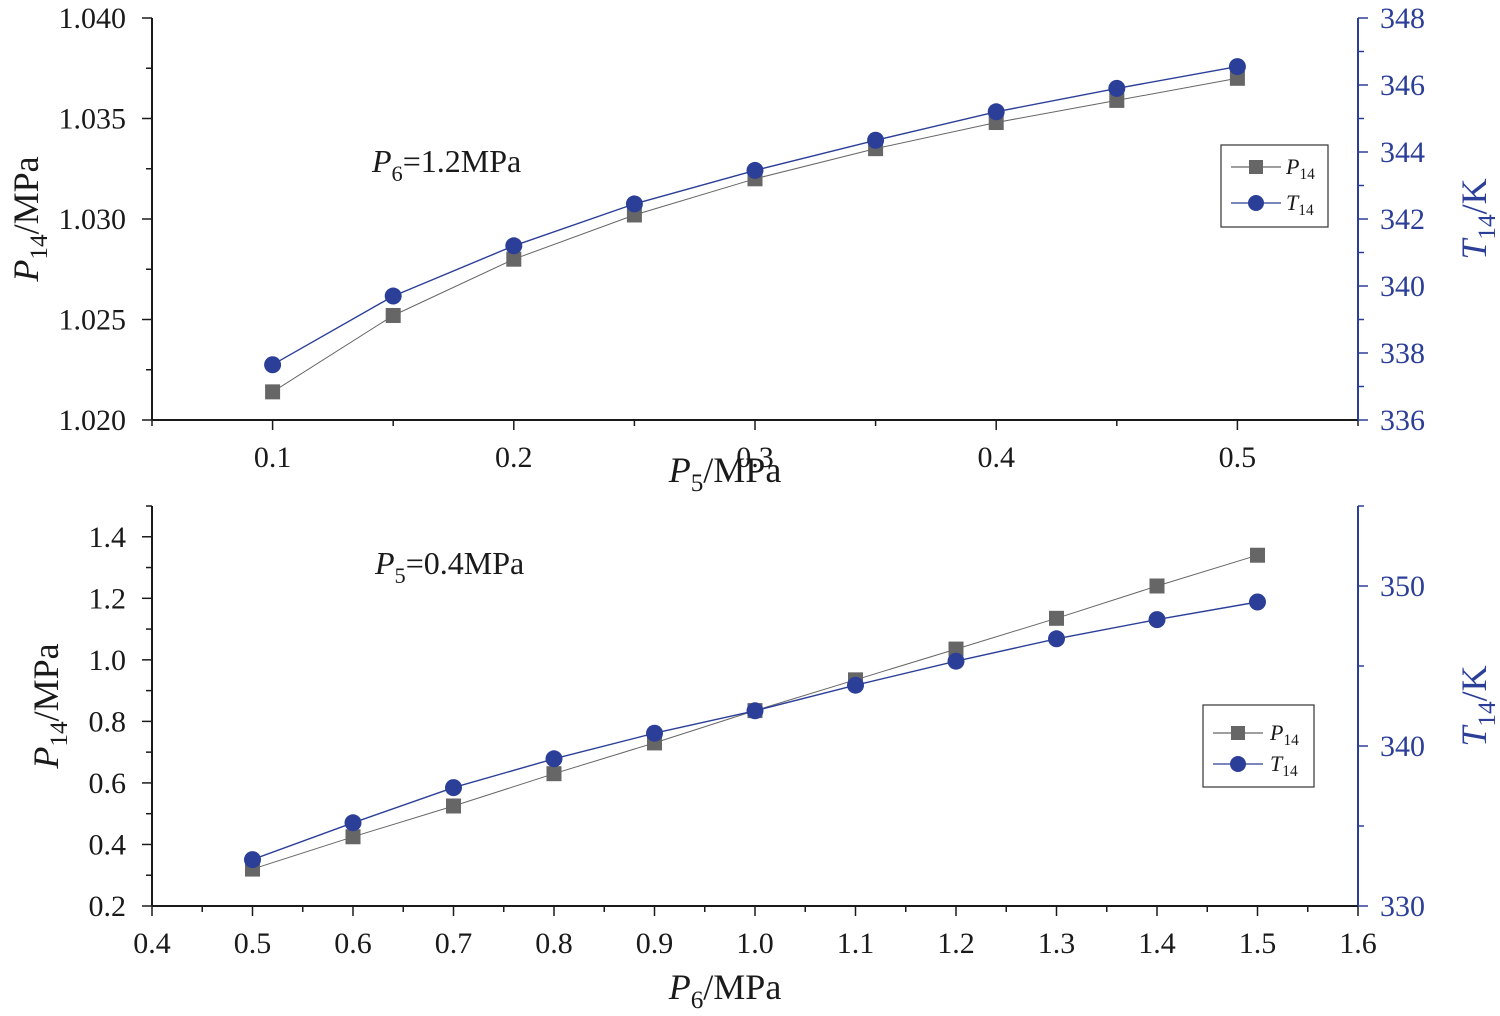 This screenshot has width=1500, height=1016. I want to click on y-tick-label: 1.2, so click(108, 598).